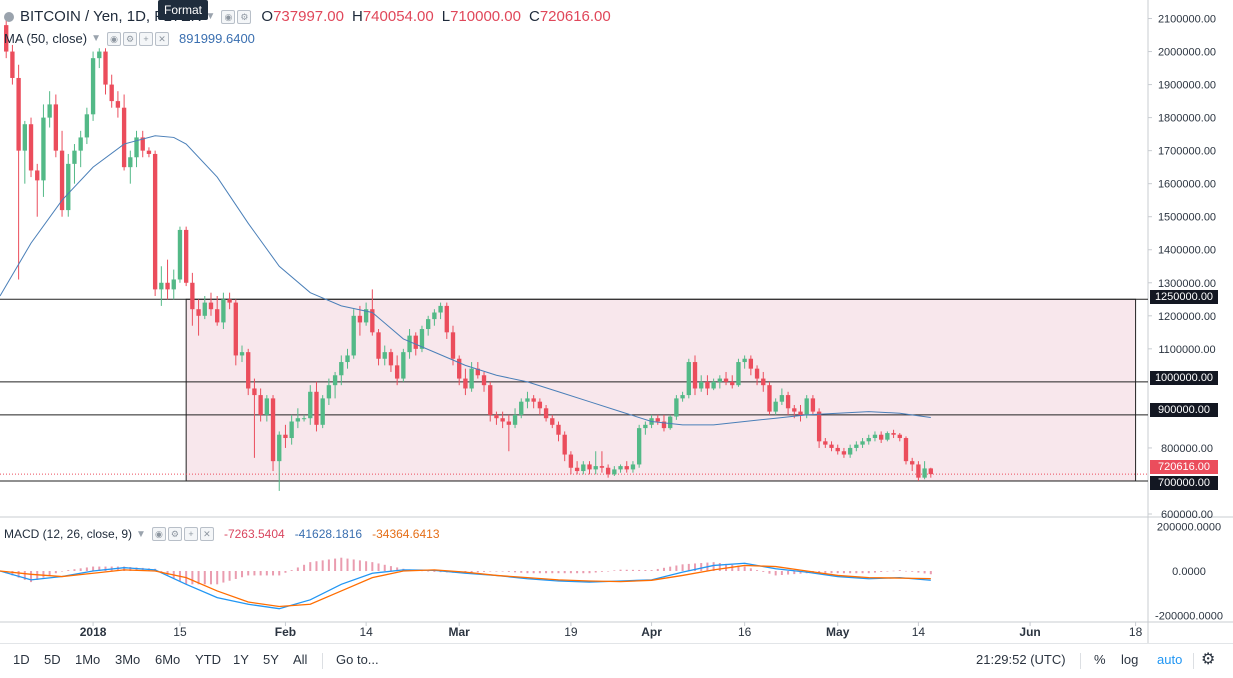 The height and width of the screenshot is (678, 1233). I want to click on price-axis-label: 1700000.00, so click(1187, 152).